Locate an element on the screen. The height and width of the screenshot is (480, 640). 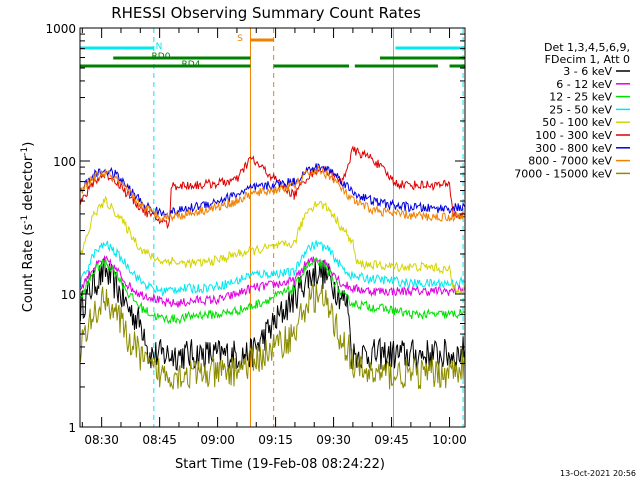
chart-title: RHESSI Observing Summary Count Rates is located at coordinates (266, 13).